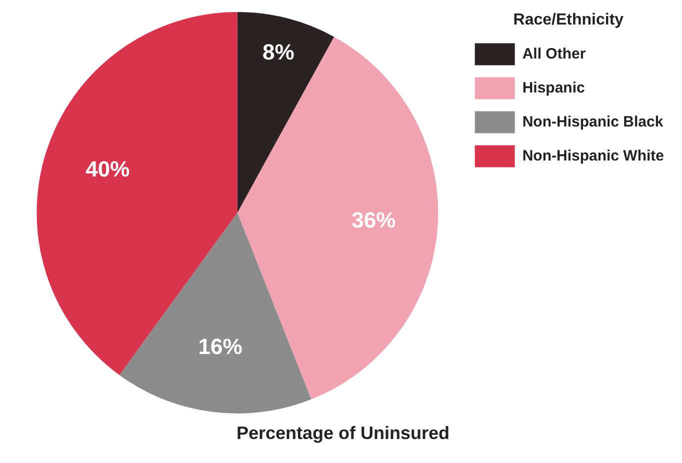 The width and height of the screenshot is (682, 463). I want to click on data-label: 8%, so click(278, 51).